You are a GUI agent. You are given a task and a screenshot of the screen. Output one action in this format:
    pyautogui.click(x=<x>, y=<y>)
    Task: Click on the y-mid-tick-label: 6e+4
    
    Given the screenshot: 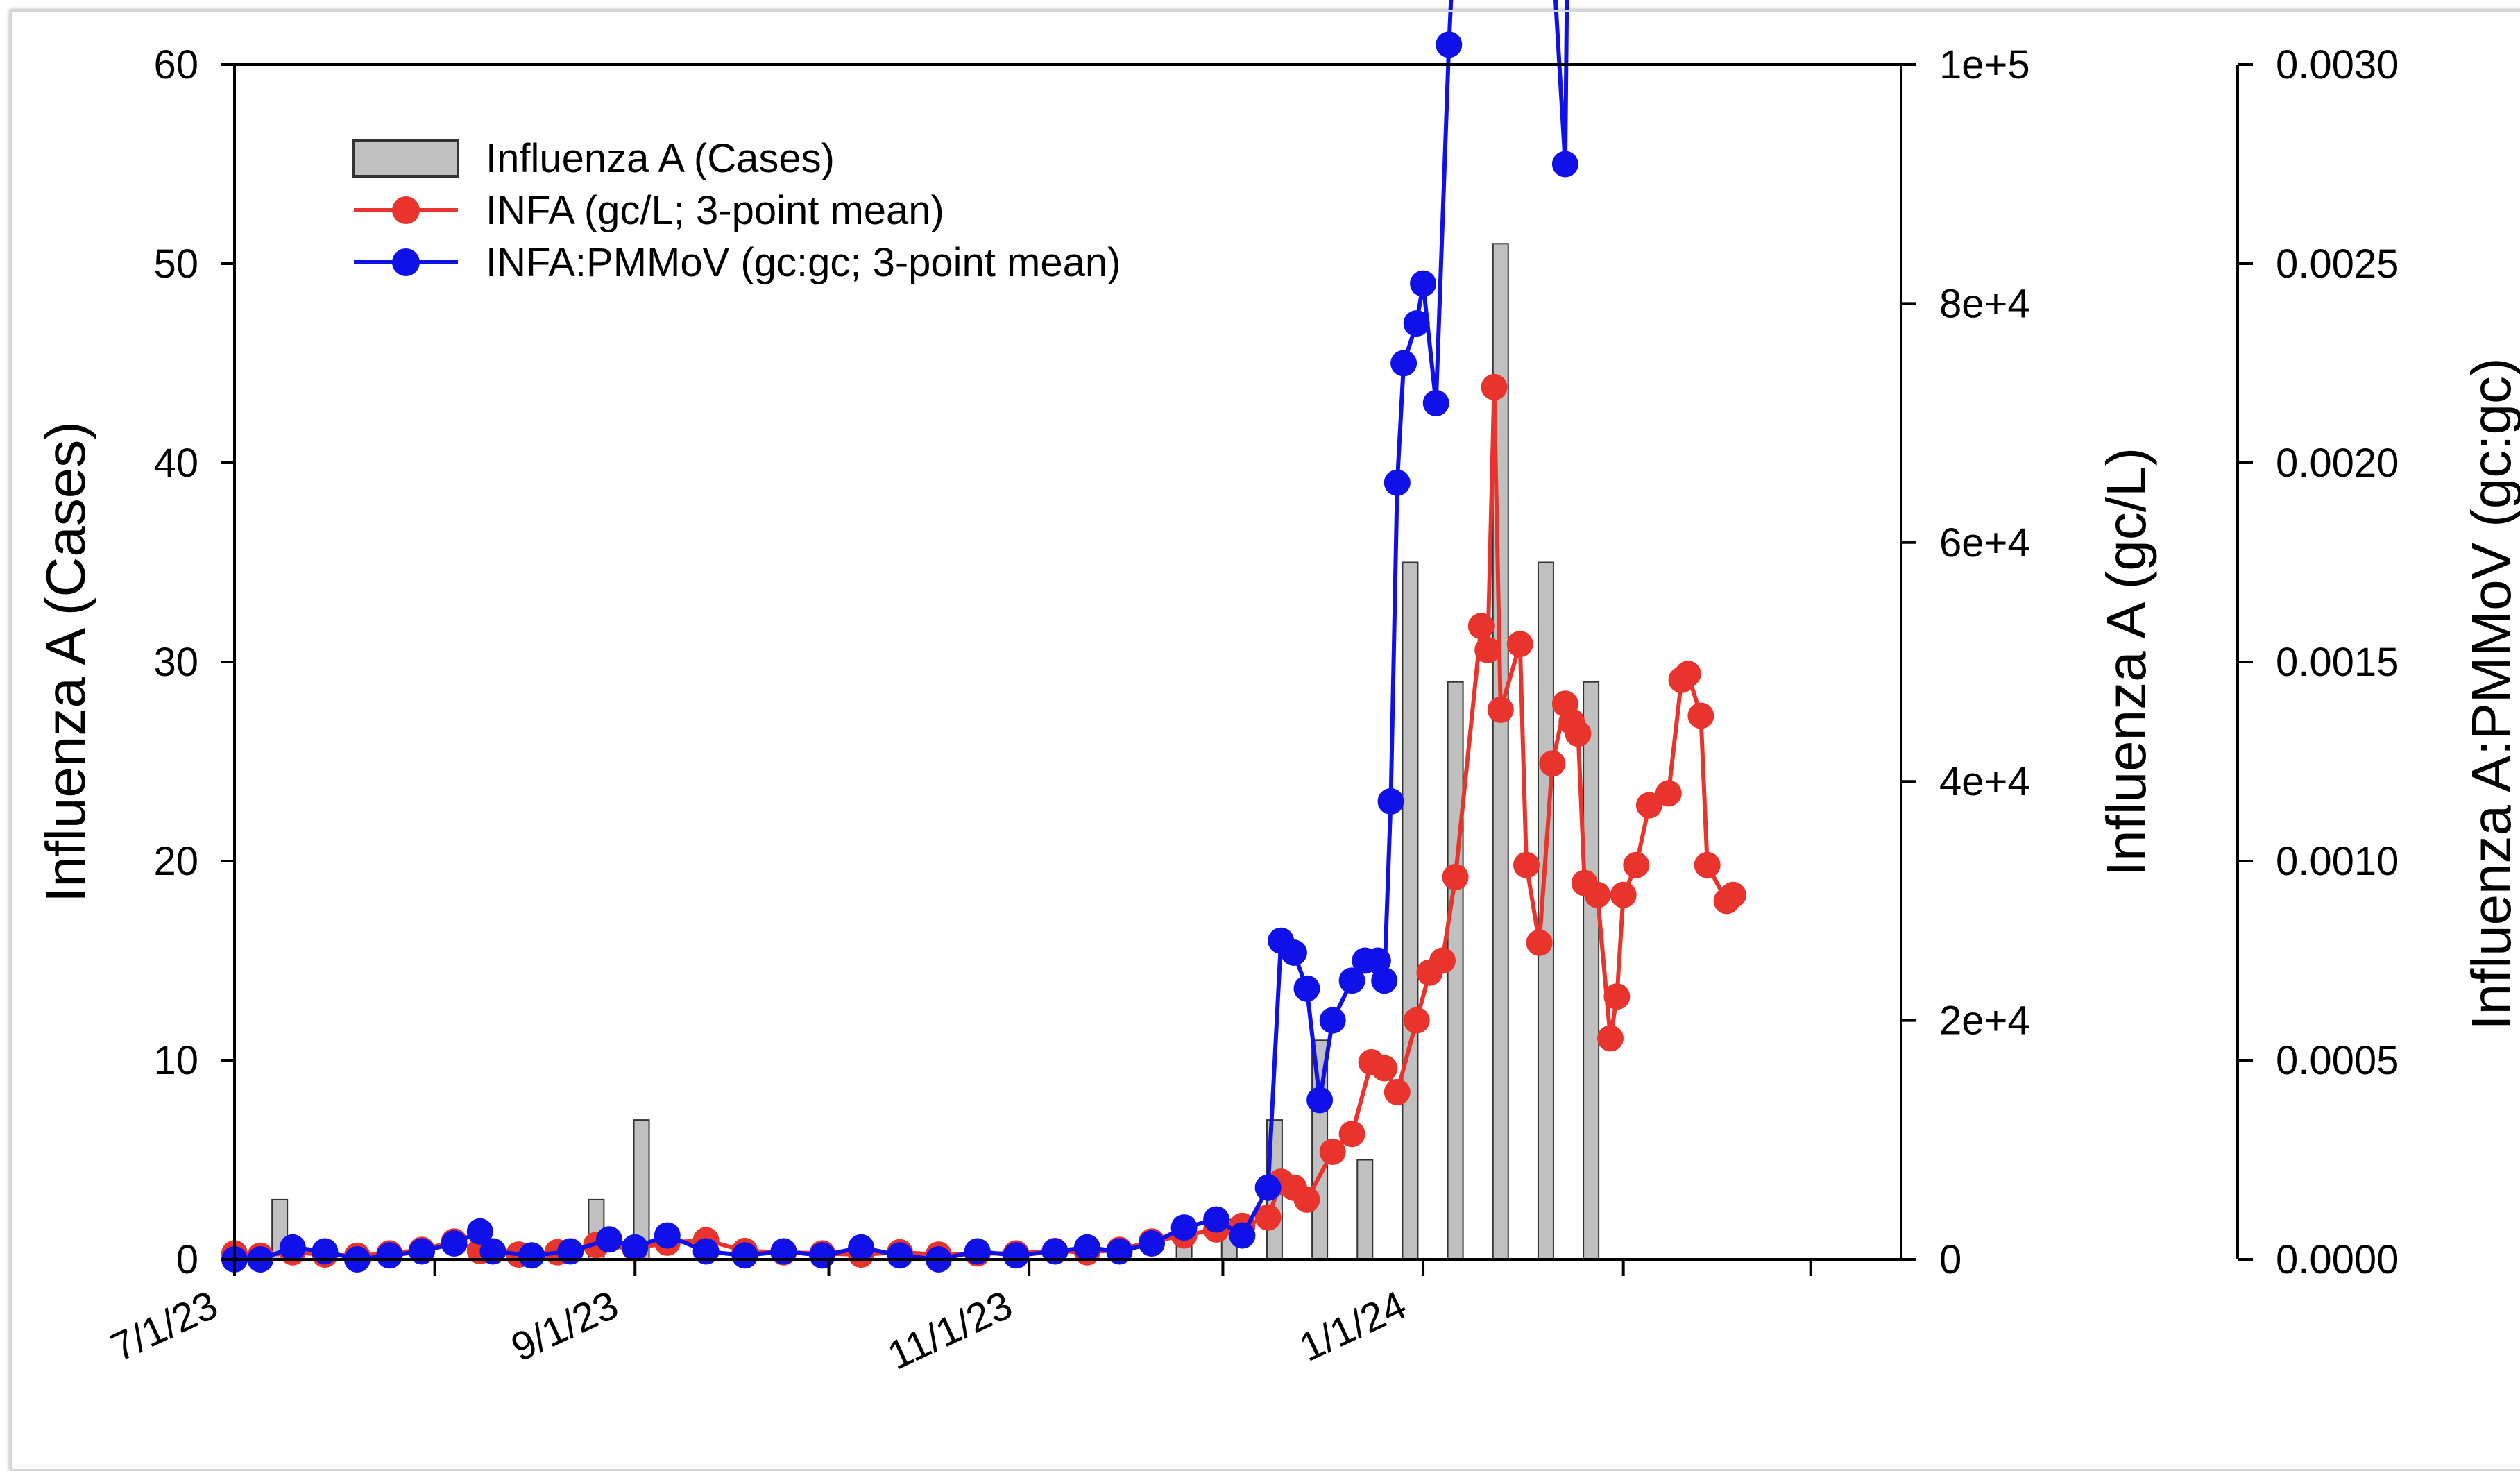 What is the action you would take?
    pyautogui.click(x=1984, y=543)
    